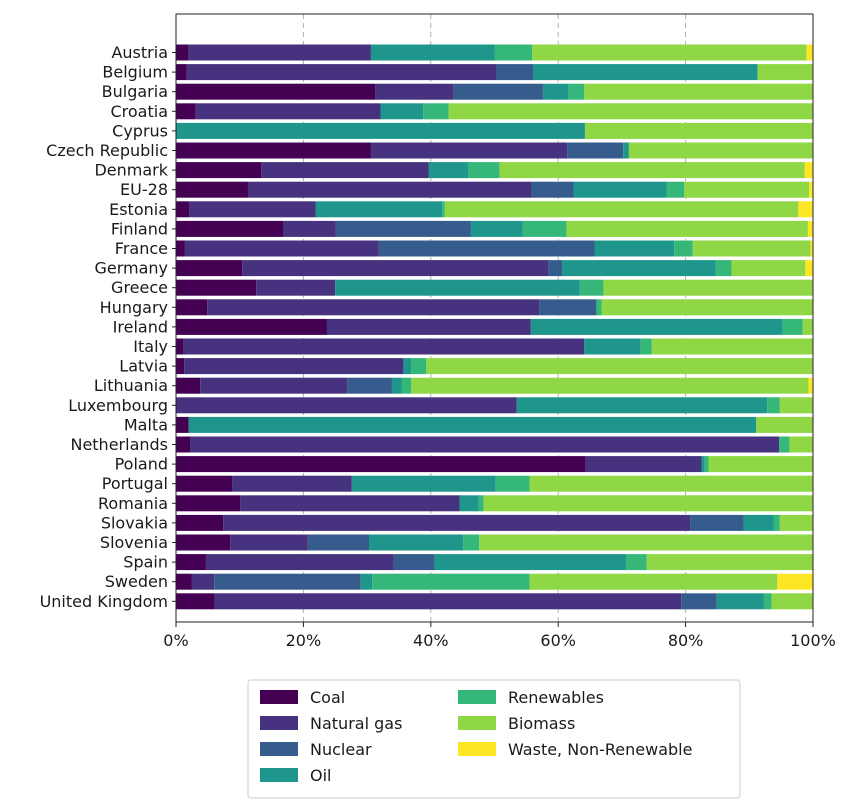 The width and height of the screenshot is (842, 800). I want to click on bar-finland-waste-non-renewable, so click(810, 228).